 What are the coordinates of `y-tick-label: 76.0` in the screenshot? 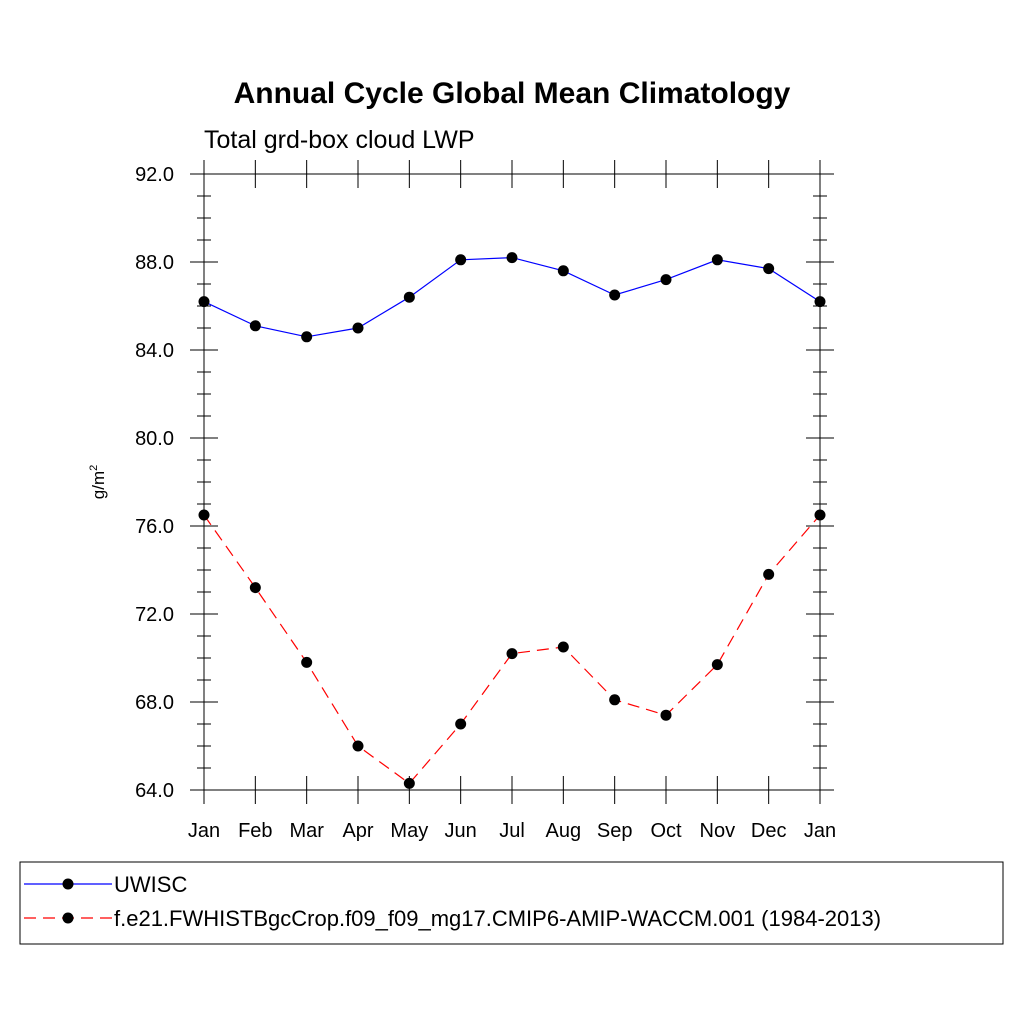 It's located at (154, 527).